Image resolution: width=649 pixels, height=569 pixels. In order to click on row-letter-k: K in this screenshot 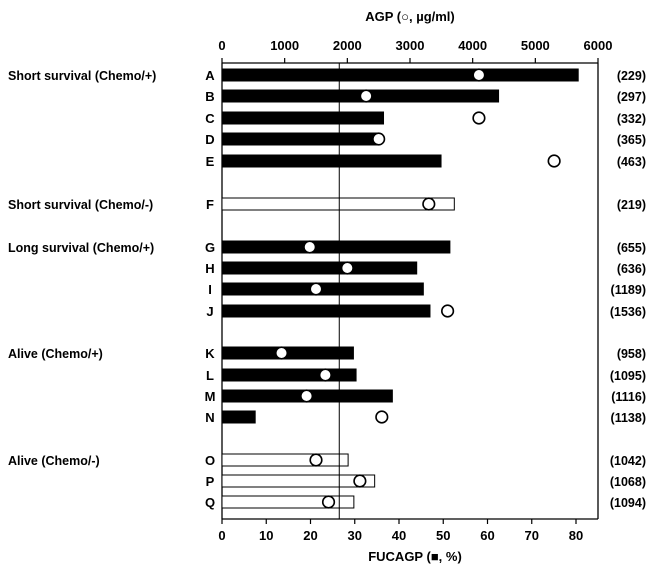, I will do `click(210, 353)`.